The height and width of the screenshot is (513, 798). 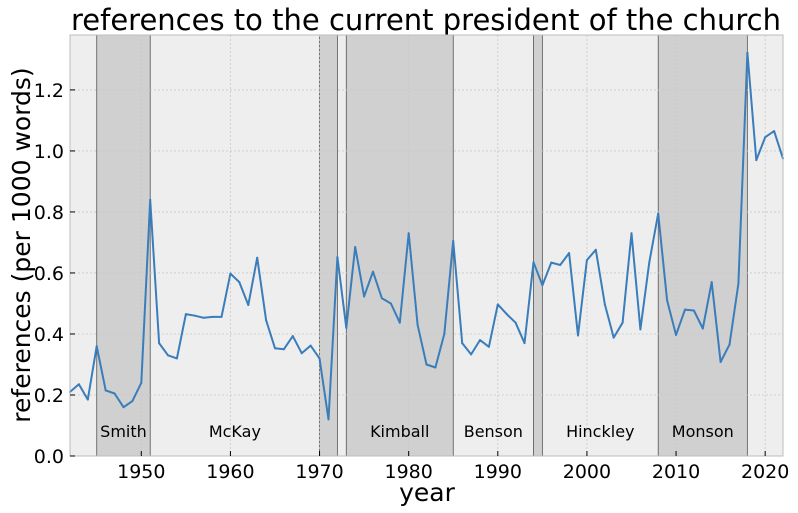 What do you see at coordinates (587, 472) in the screenshot?
I see `x-tick-label: 2000` at bounding box center [587, 472].